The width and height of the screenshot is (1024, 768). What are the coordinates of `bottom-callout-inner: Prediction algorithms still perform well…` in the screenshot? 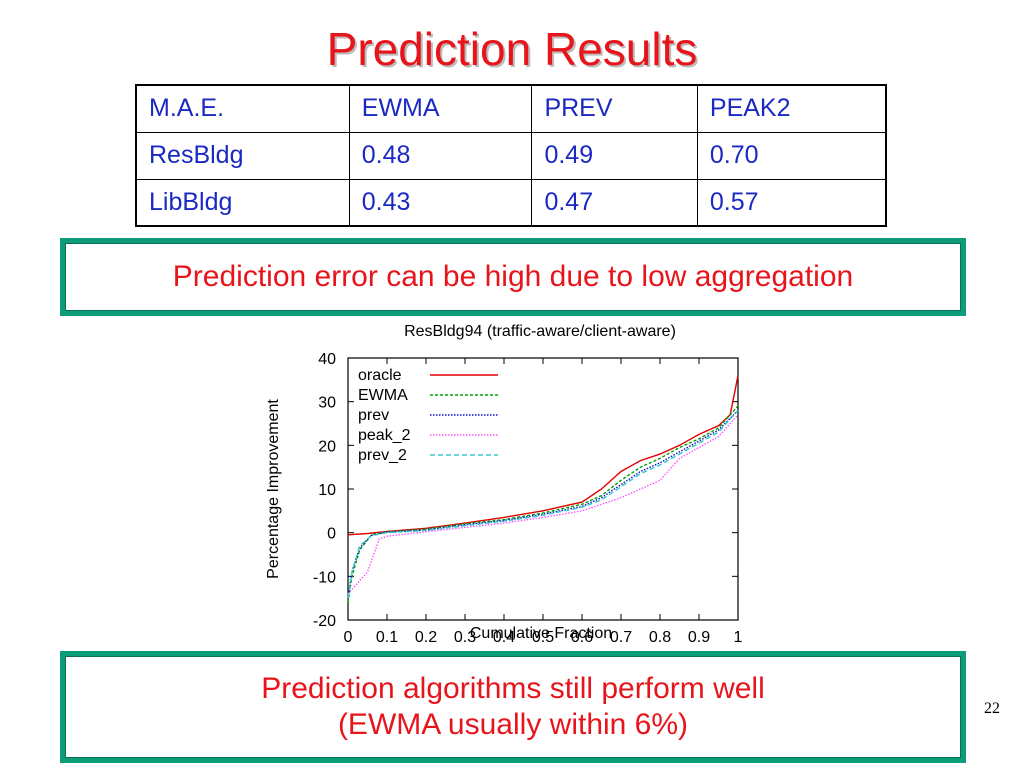 It's located at (513, 707).